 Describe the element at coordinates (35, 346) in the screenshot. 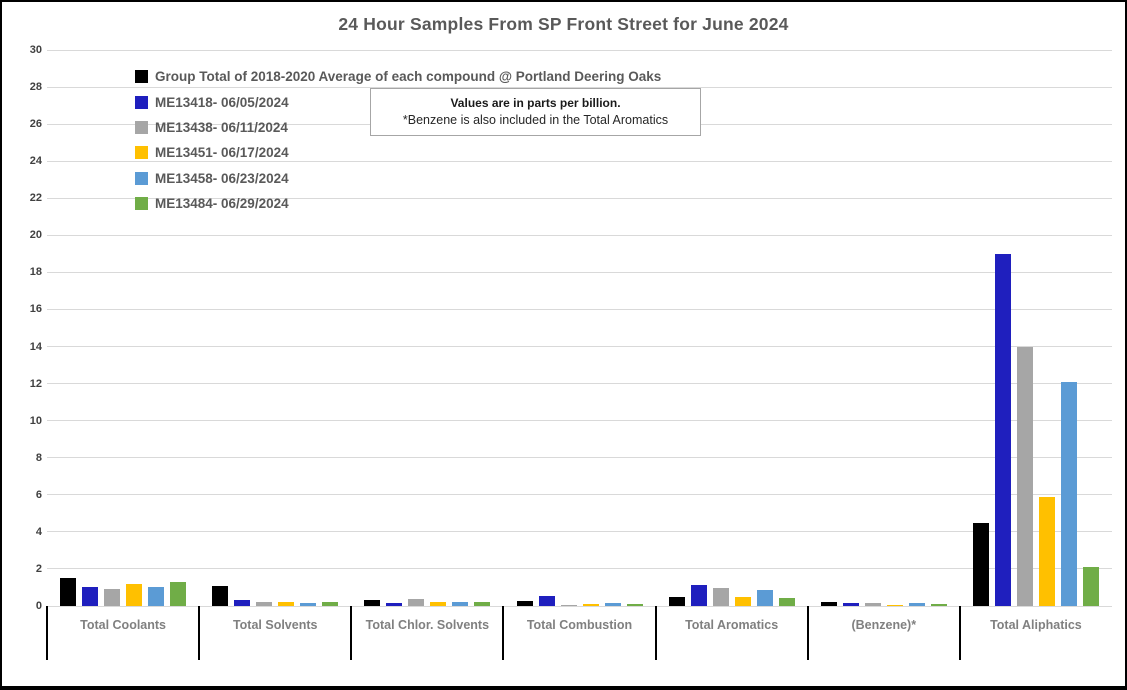

I see `y-axis-tick-label: 14` at that location.